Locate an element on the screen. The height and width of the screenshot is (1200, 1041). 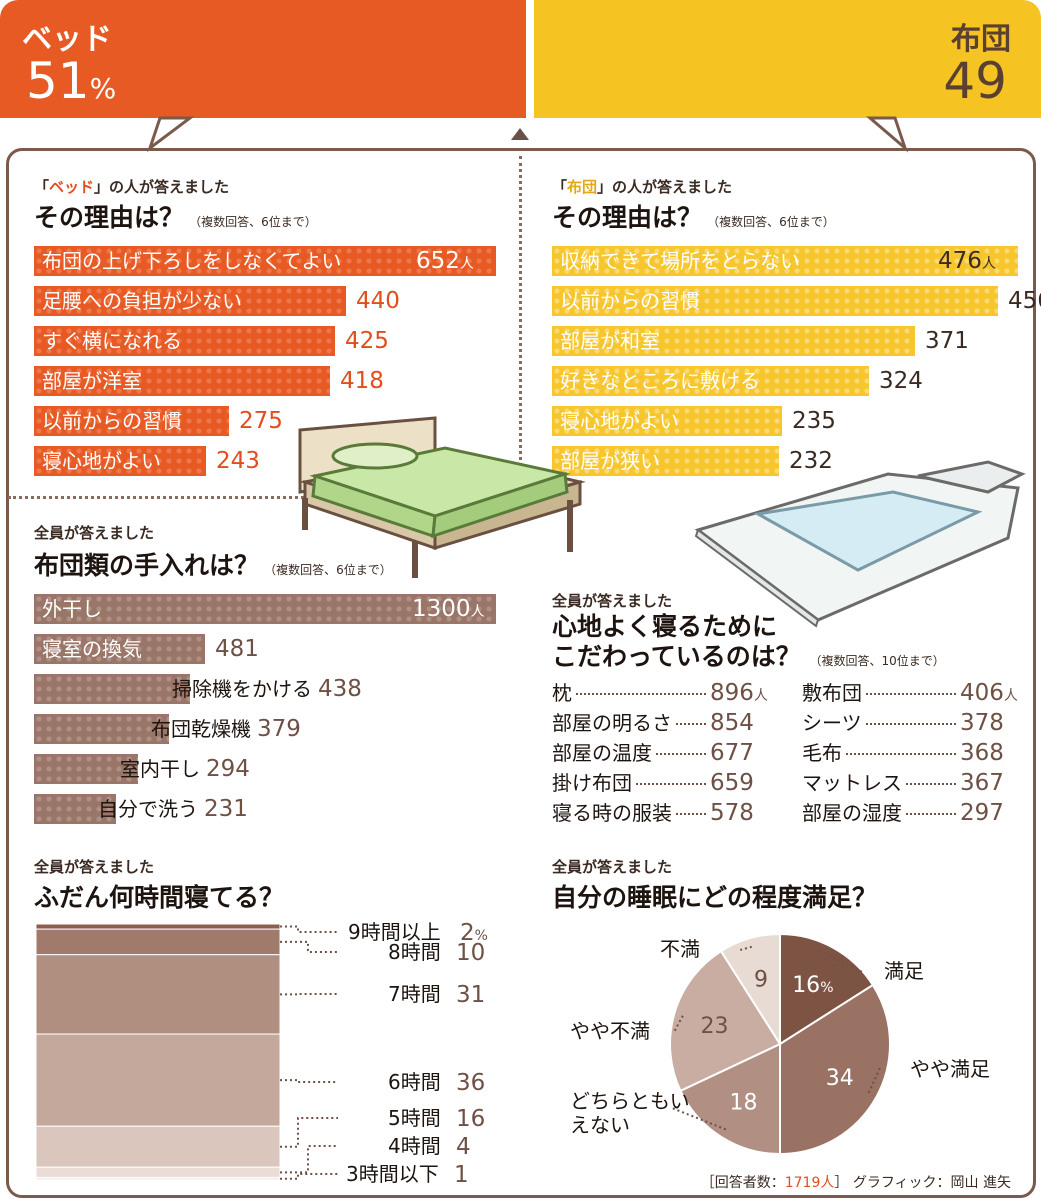
center-marker is located at coordinates (520, 134).